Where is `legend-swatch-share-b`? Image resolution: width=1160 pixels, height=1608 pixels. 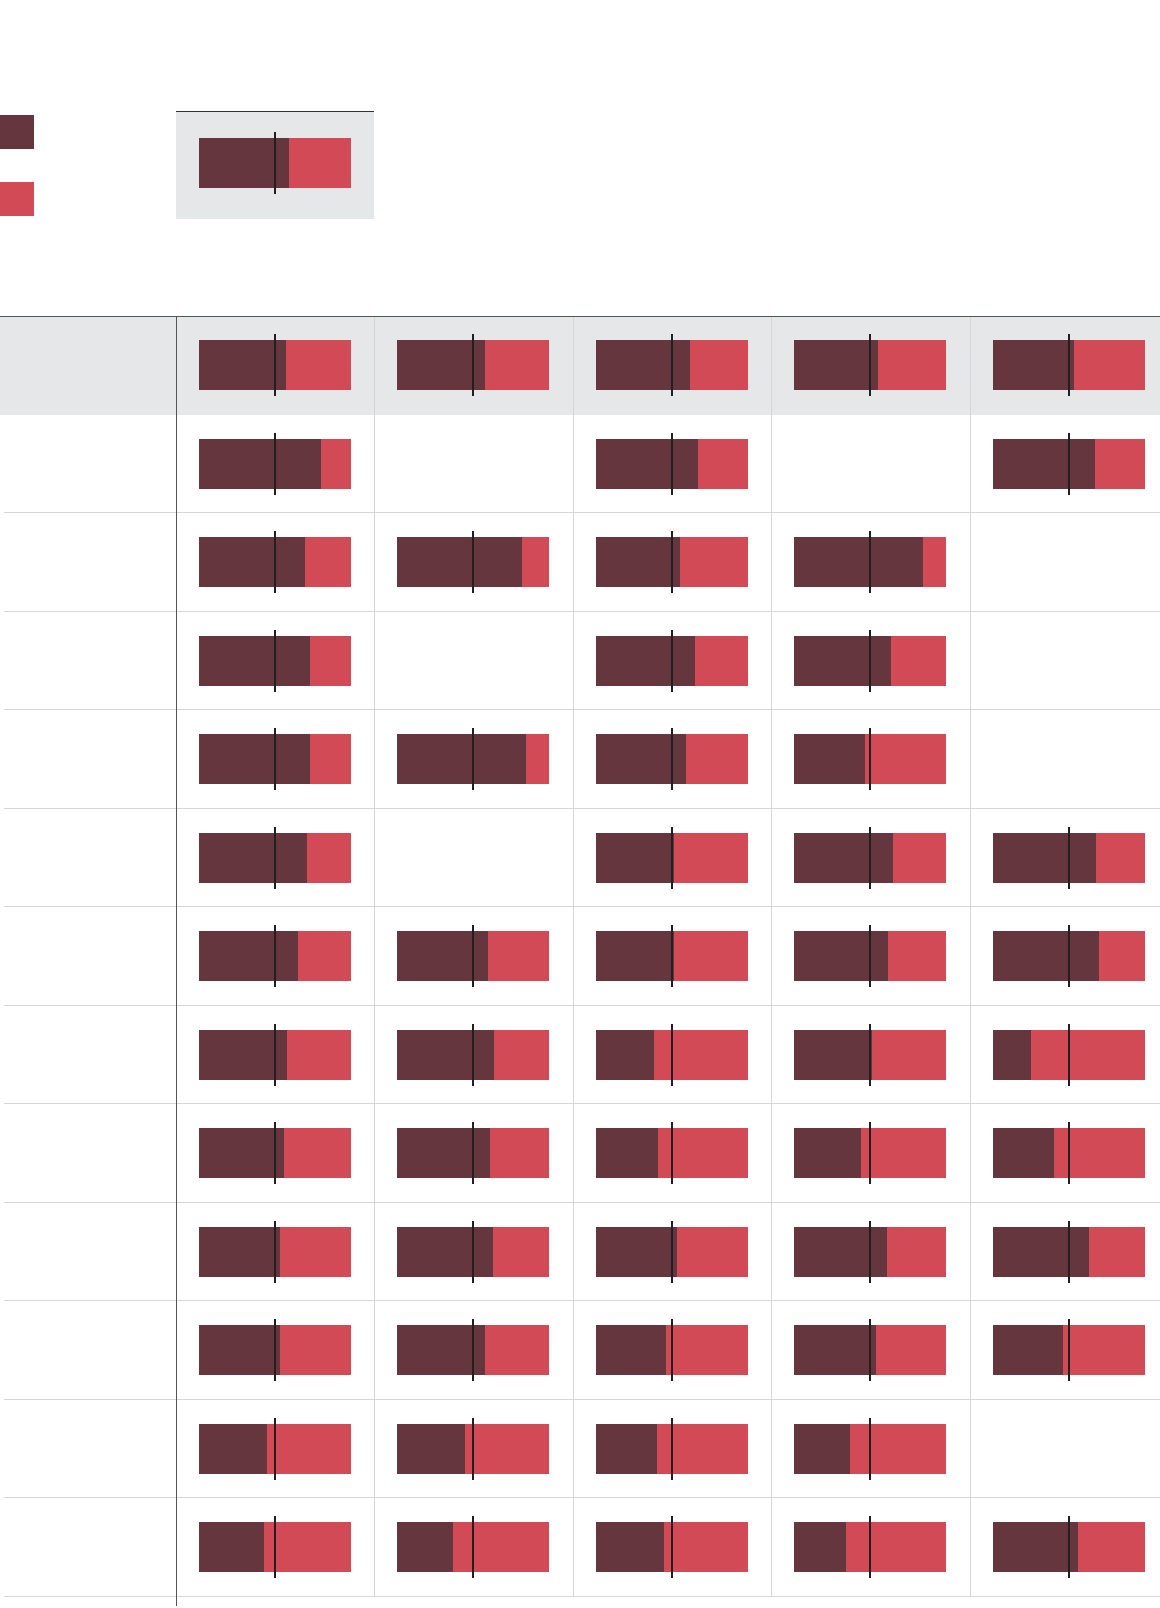 legend-swatch-share-b is located at coordinates (17, 199).